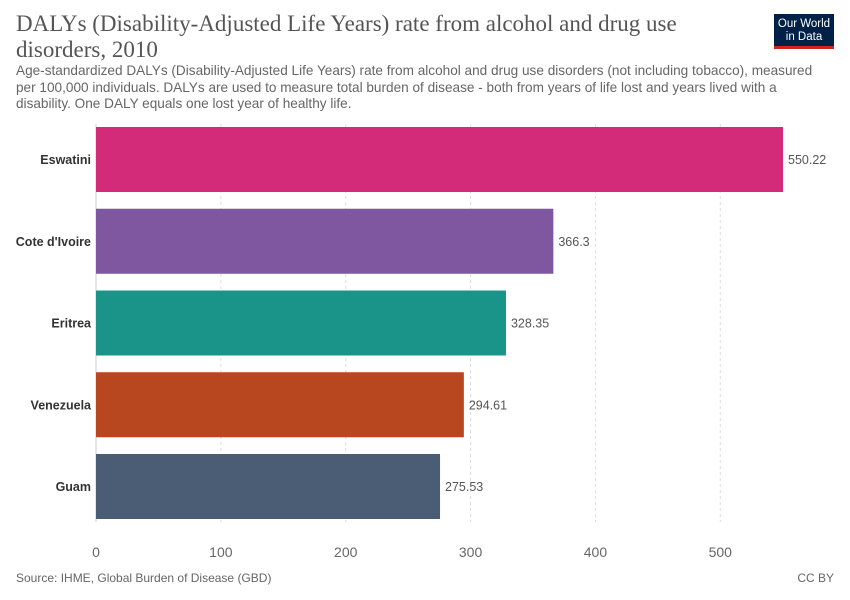 The image size is (850, 600). I want to click on x-tick-label: 200, so click(346, 552).